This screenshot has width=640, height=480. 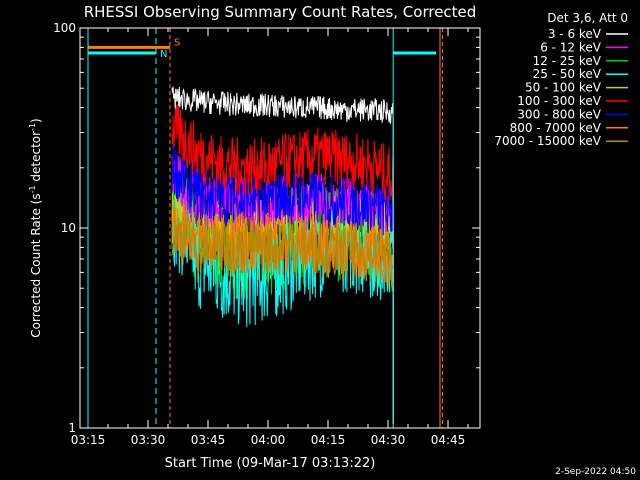 What do you see at coordinates (547, 141) in the screenshot?
I see `legend-label: 7000 - 15000 keV` at bounding box center [547, 141].